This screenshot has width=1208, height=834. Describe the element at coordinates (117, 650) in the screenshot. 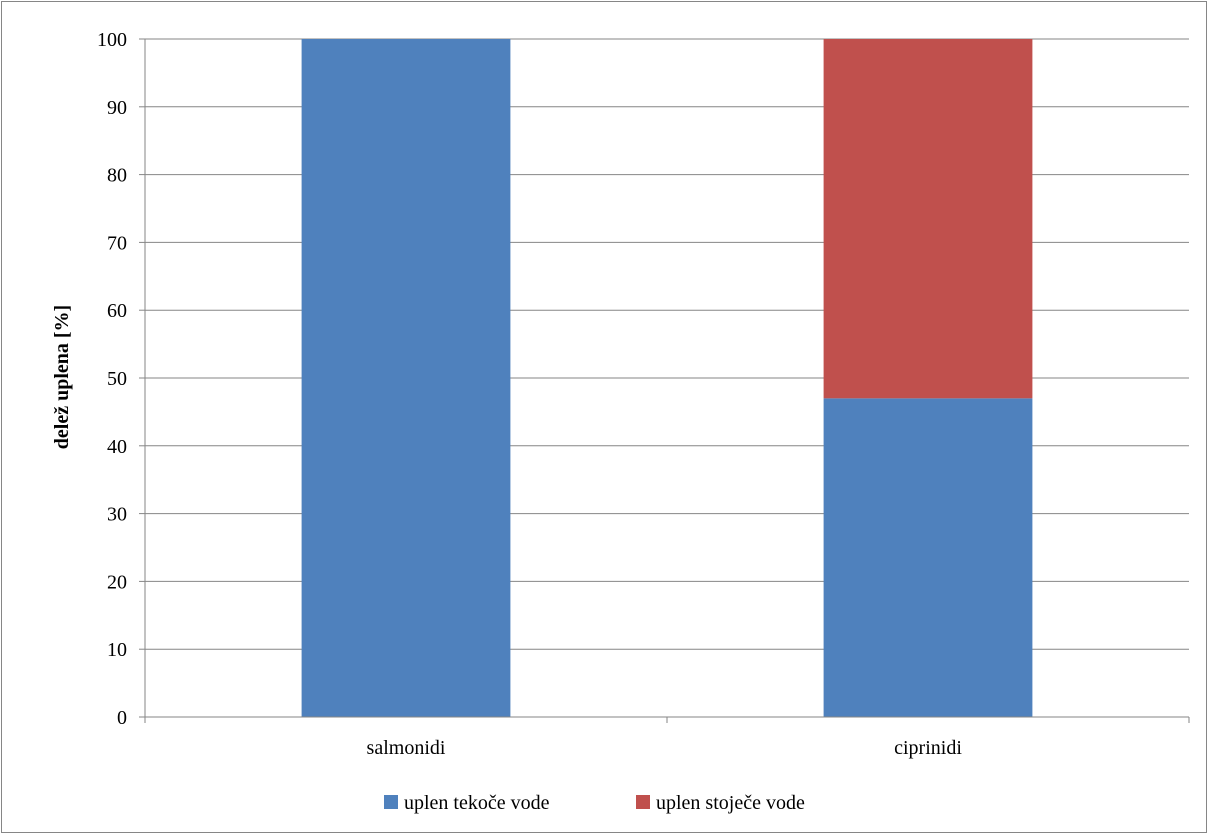

I see `y-tick-label: 10` at that location.